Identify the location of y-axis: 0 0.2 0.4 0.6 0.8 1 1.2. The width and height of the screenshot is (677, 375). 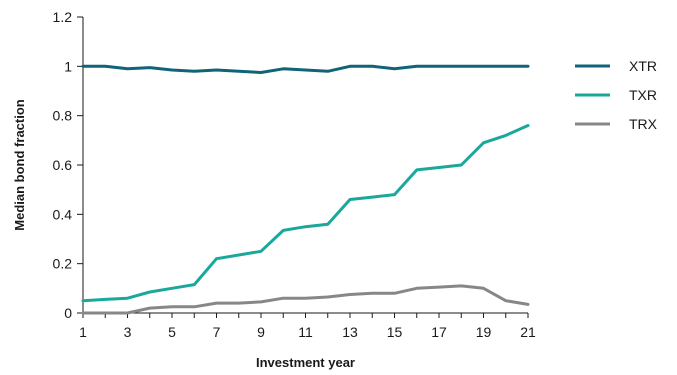
(68, 165).